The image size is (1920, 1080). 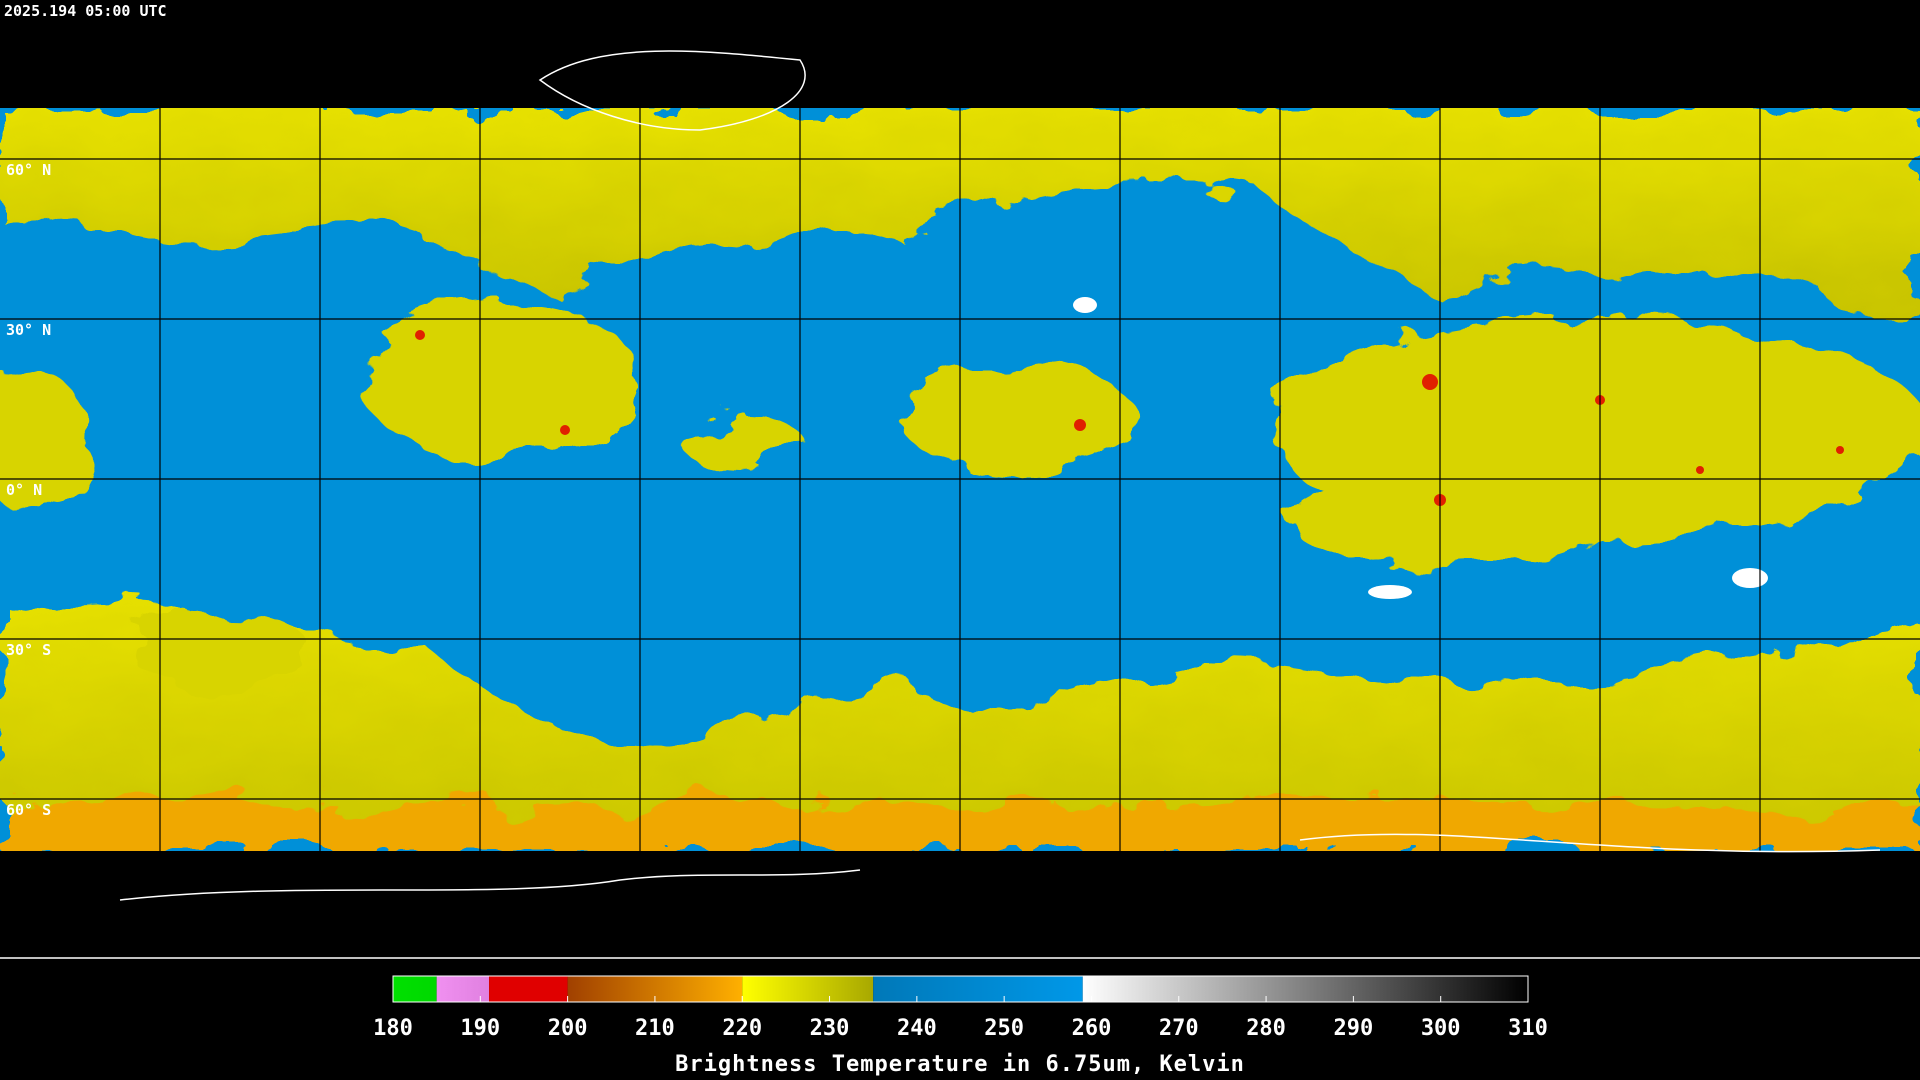 I want to click on colorbar-tick-label: 250, so click(x=1004, y=1028).